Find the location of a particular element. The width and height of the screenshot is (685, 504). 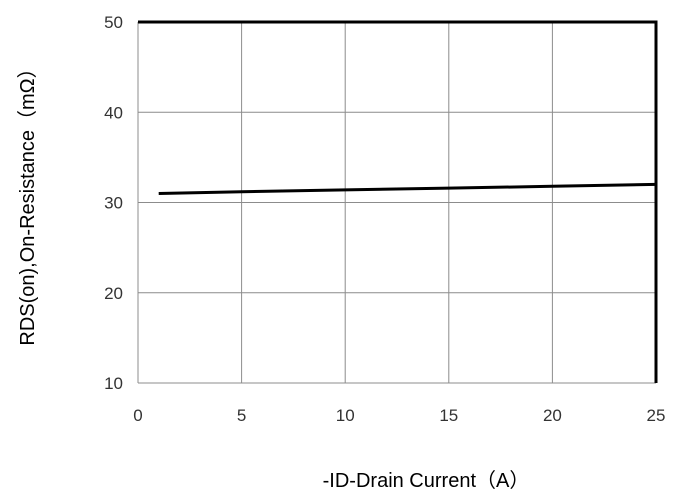

y-axis-title: RDS(on),On-Resistance（mΩ） is located at coordinates (27, 201).